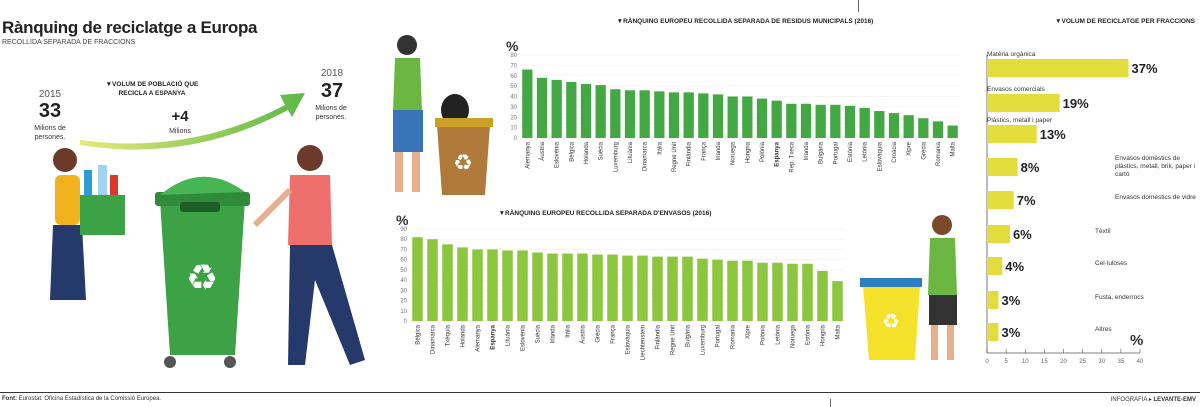 This screenshot has width=1200, height=407. What do you see at coordinates (1111, 263) in the screenshot?
I see `category-label-wrap: Cel·luloses` at bounding box center [1111, 263].